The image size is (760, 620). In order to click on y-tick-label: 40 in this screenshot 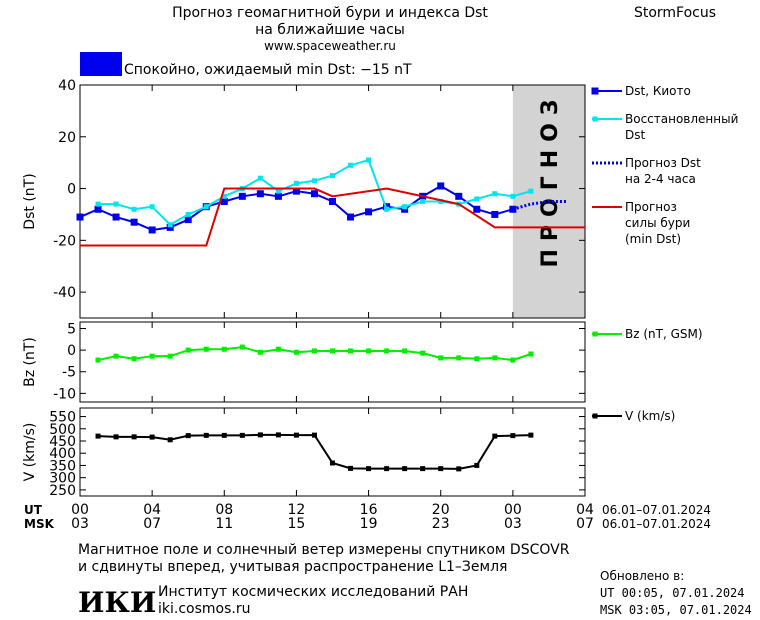, I will do `click(67, 86)`.